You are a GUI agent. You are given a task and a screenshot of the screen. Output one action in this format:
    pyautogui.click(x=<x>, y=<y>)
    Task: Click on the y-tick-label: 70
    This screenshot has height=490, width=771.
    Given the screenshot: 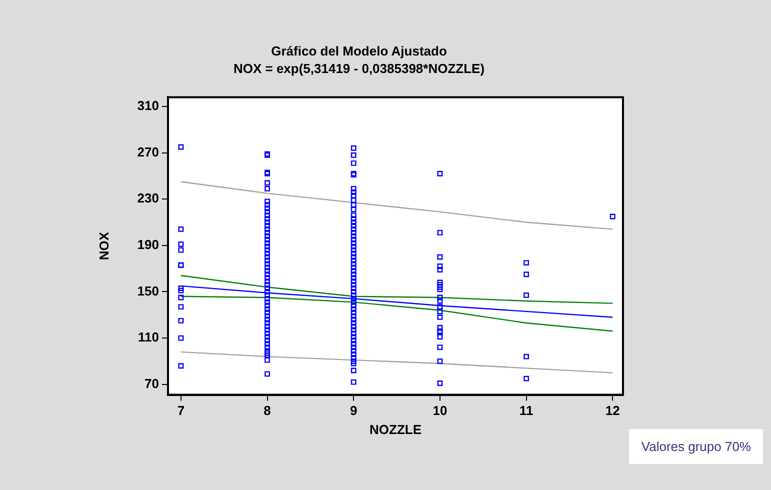 What is the action you would take?
    pyautogui.click(x=151, y=383)
    